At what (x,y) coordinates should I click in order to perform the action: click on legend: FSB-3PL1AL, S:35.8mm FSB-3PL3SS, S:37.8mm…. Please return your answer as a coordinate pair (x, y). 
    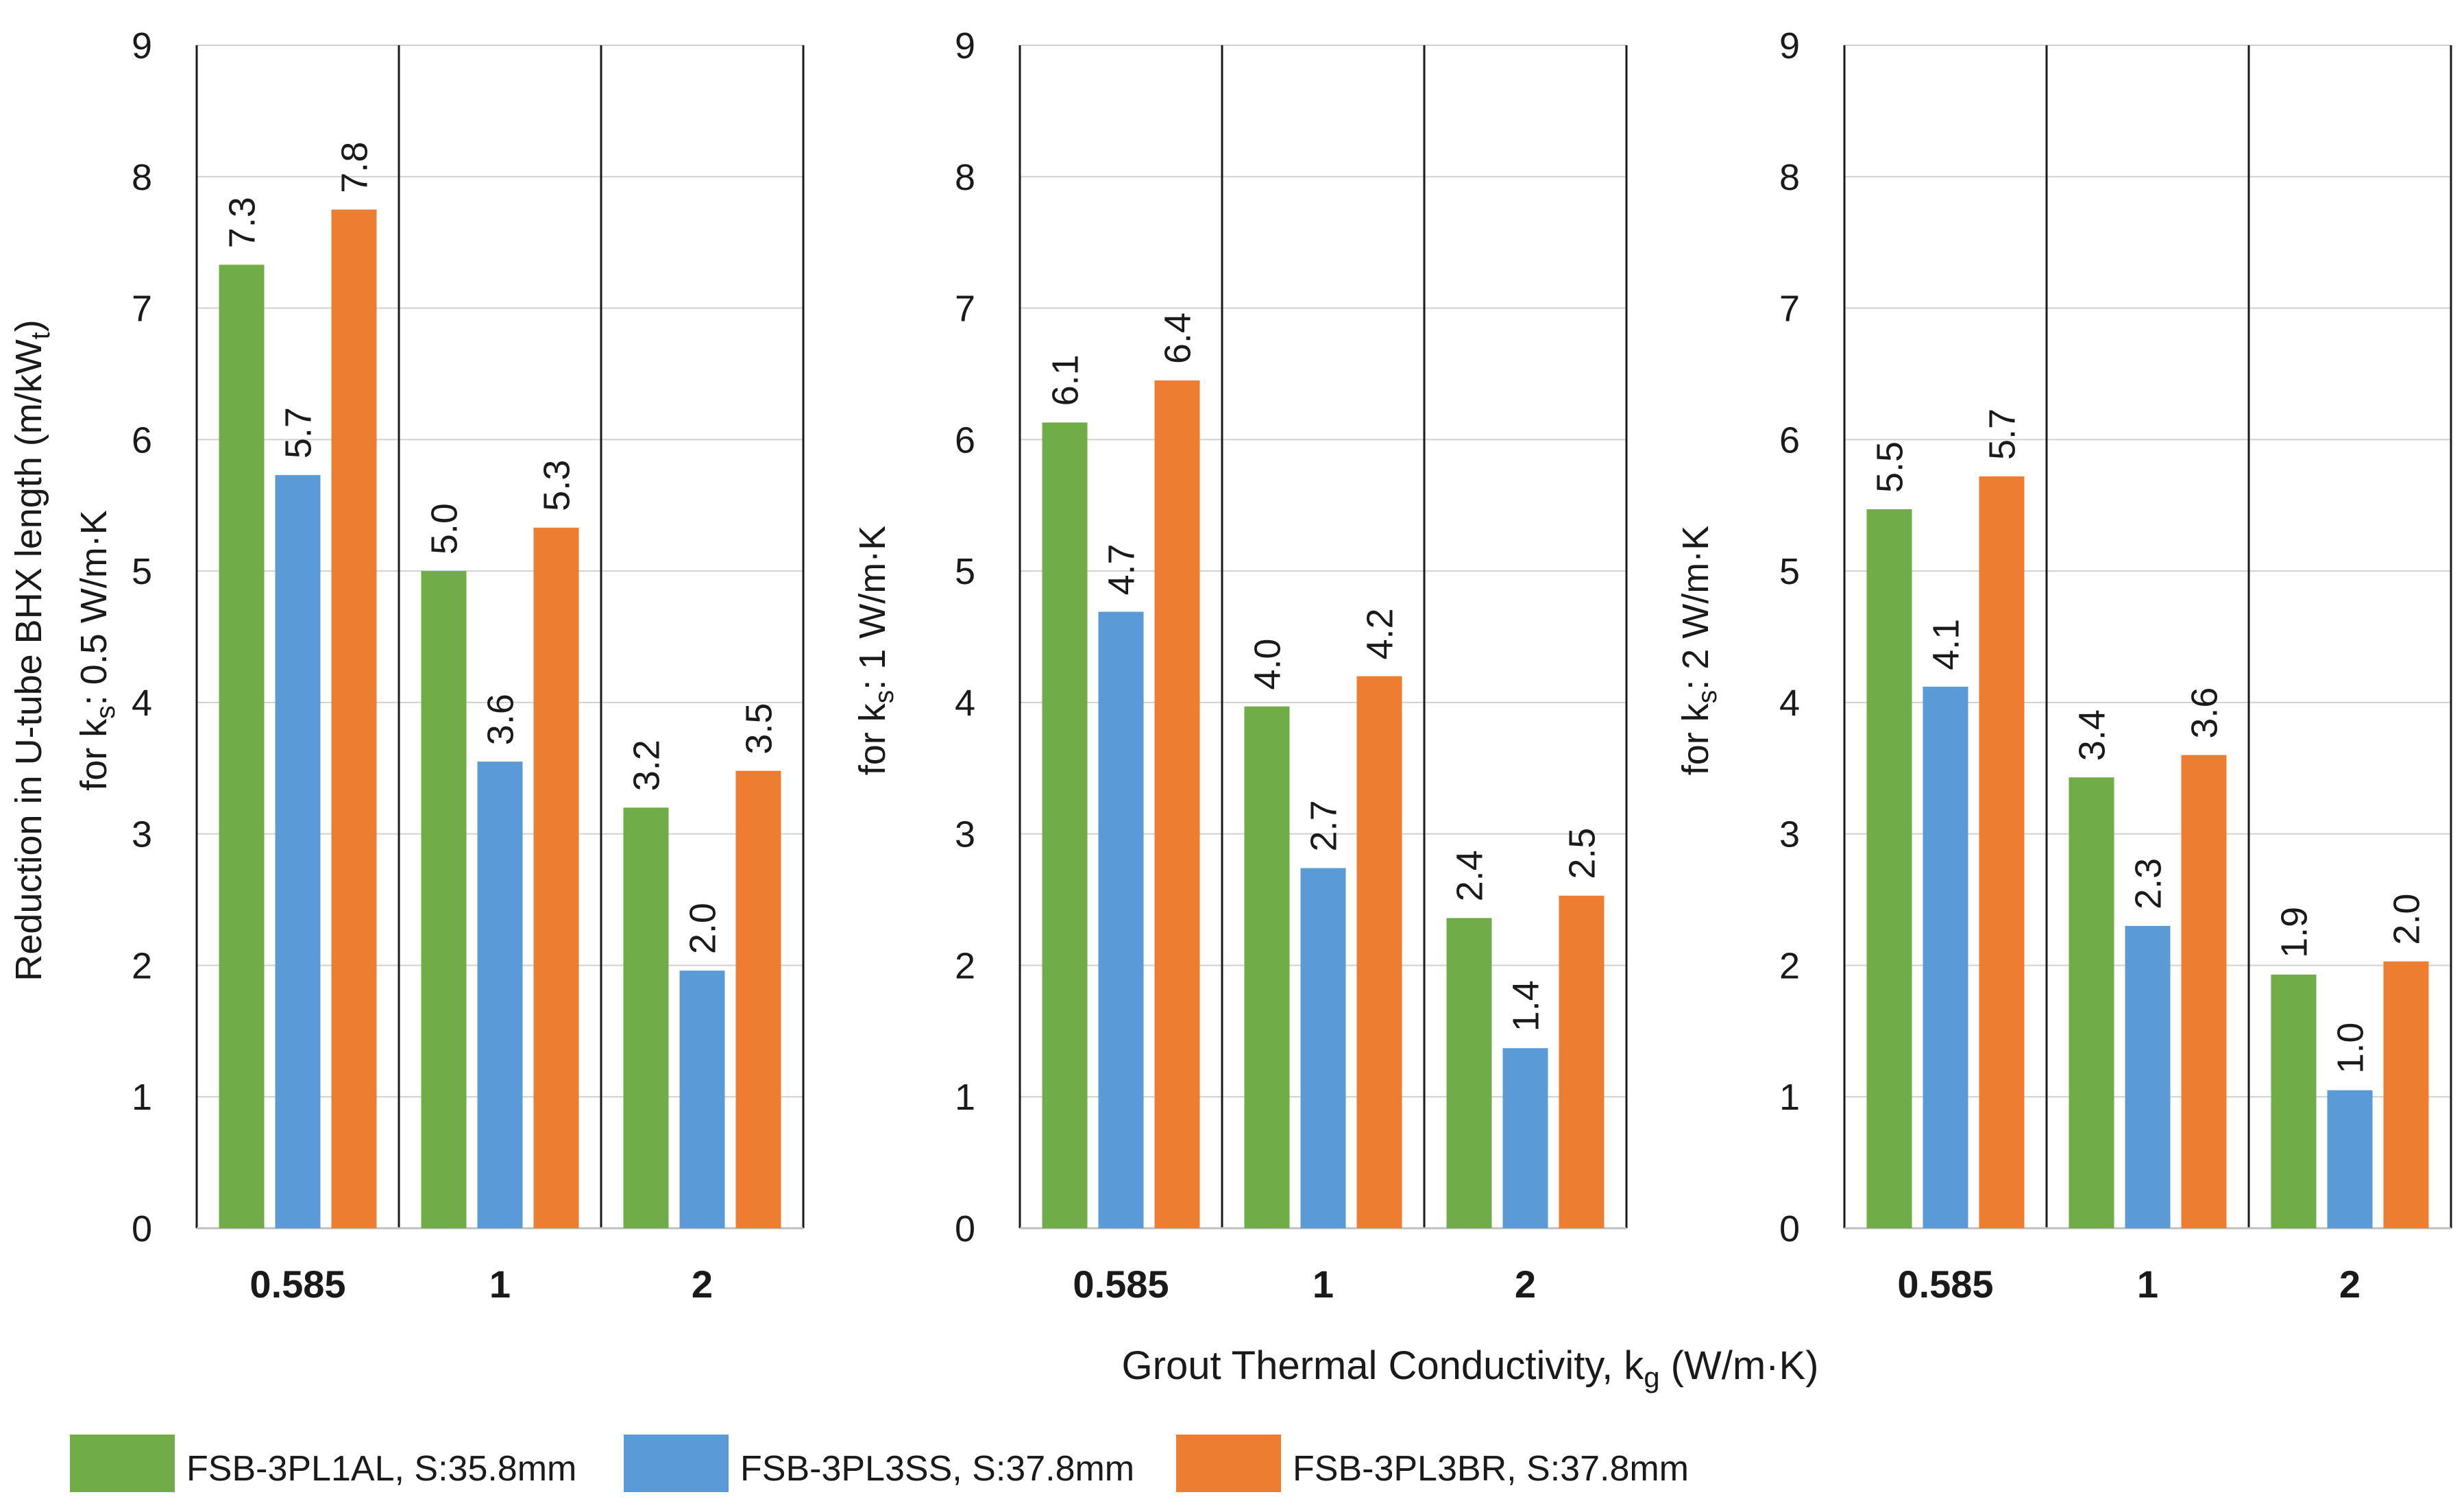
    Looking at the image, I should click on (879, 1464).